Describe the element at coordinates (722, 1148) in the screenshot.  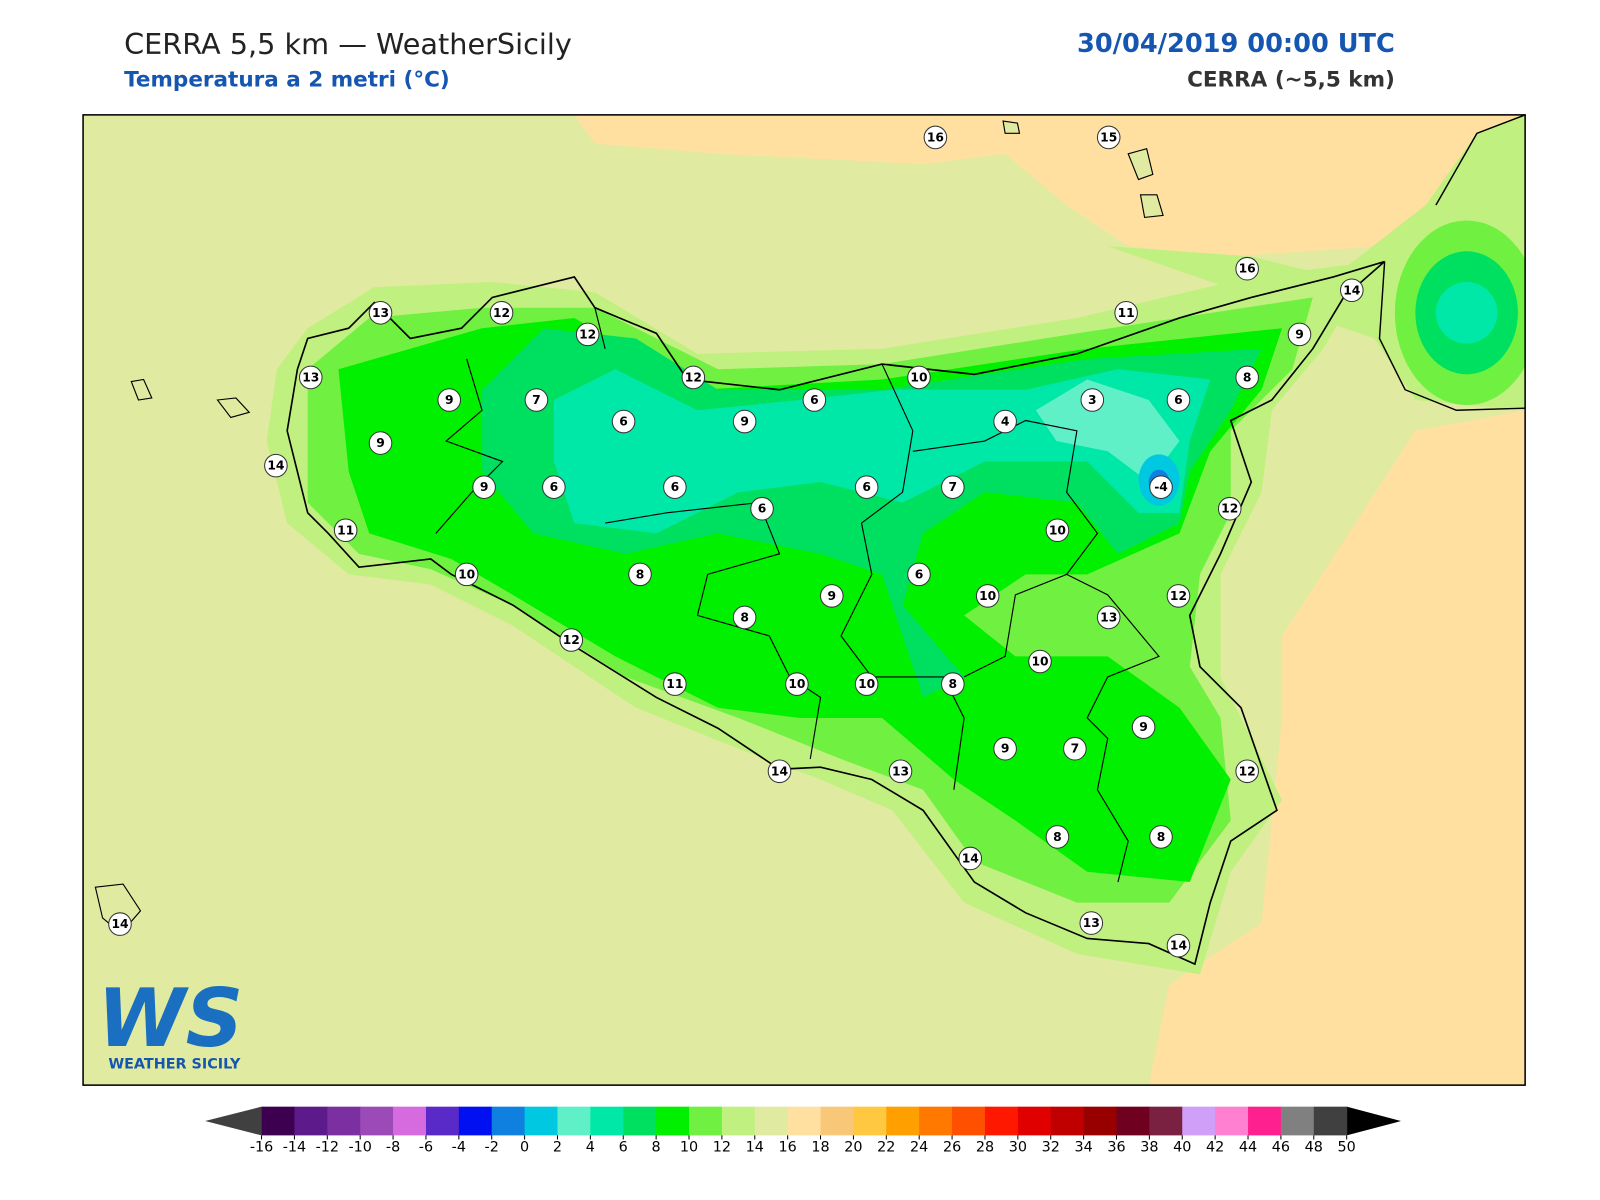
I see `colorbar-tick-label: 12` at that location.